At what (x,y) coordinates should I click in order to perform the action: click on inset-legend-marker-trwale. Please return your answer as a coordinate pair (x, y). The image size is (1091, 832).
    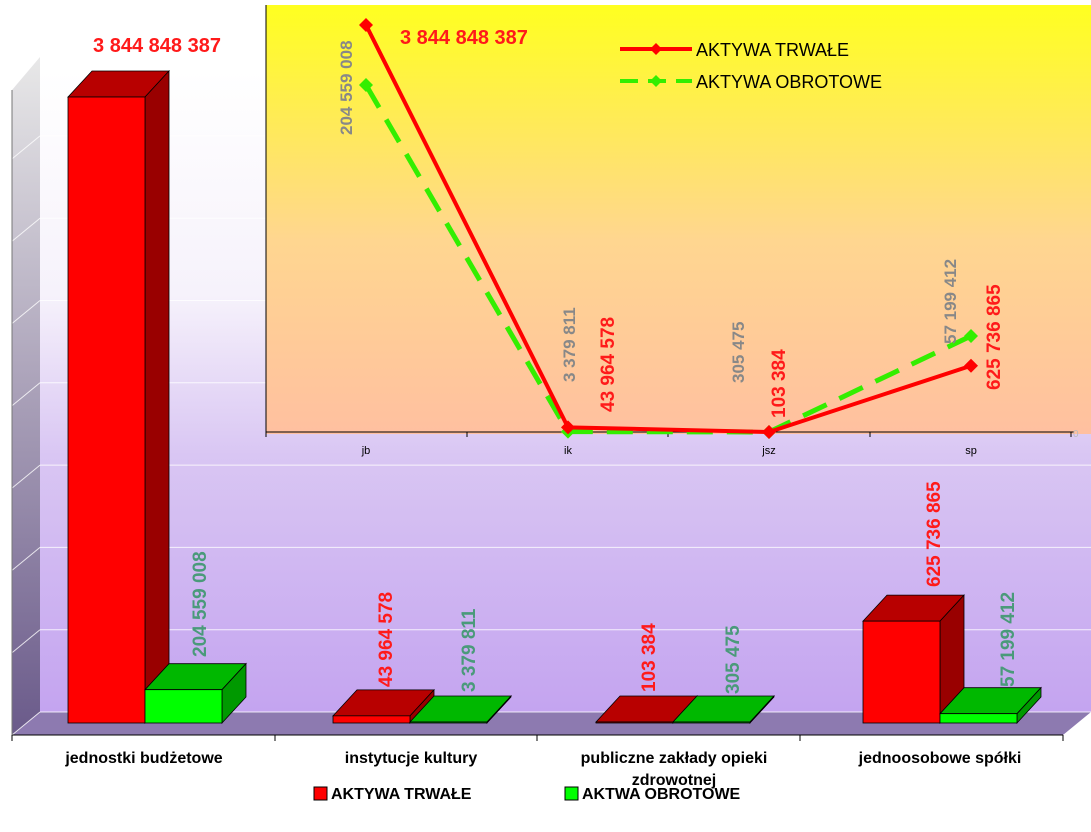
    Looking at the image, I should click on (656, 49).